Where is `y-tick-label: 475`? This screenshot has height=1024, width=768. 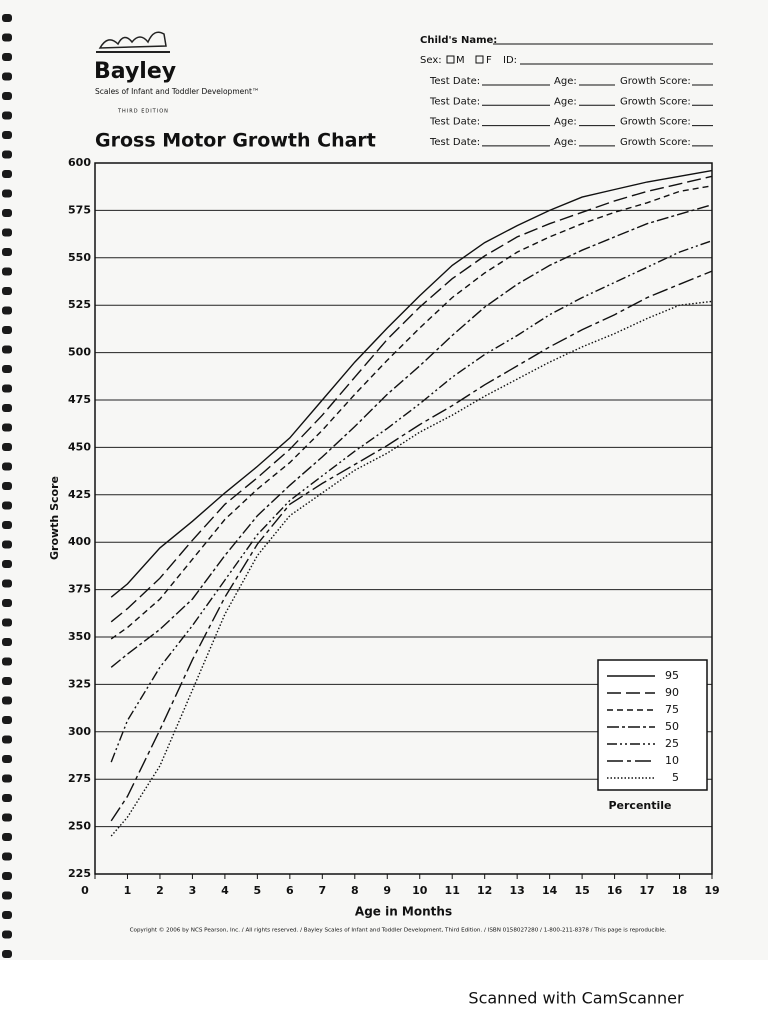
y-tick-label: 475 is located at coordinates (79, 399).